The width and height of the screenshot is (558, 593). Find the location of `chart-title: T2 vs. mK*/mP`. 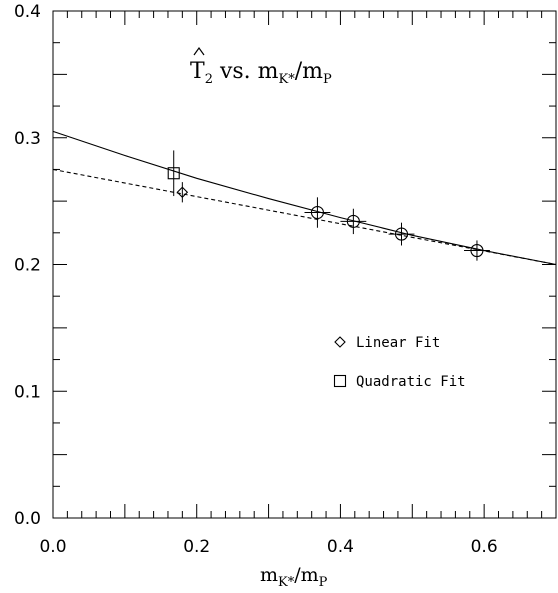

chart-title: T2 vs. mK*/mP is located at coordinates (261, 73).